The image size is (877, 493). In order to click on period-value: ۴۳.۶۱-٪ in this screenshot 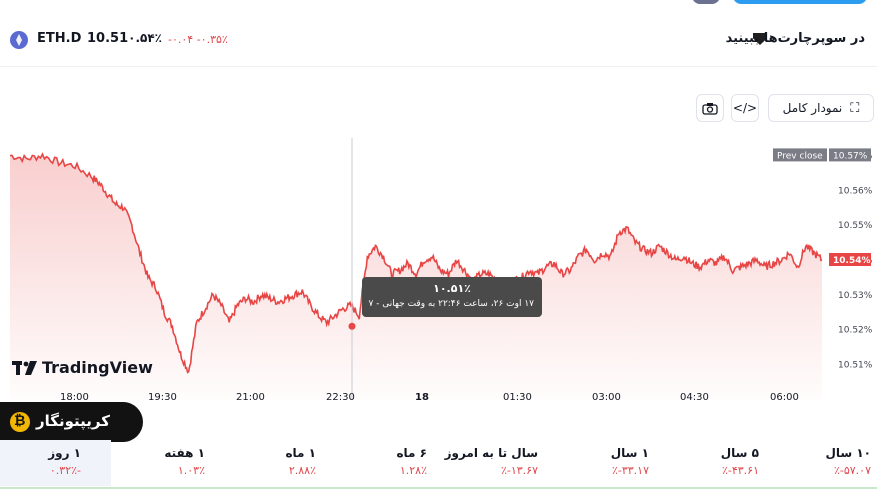, I will do `click(740, 470)`.